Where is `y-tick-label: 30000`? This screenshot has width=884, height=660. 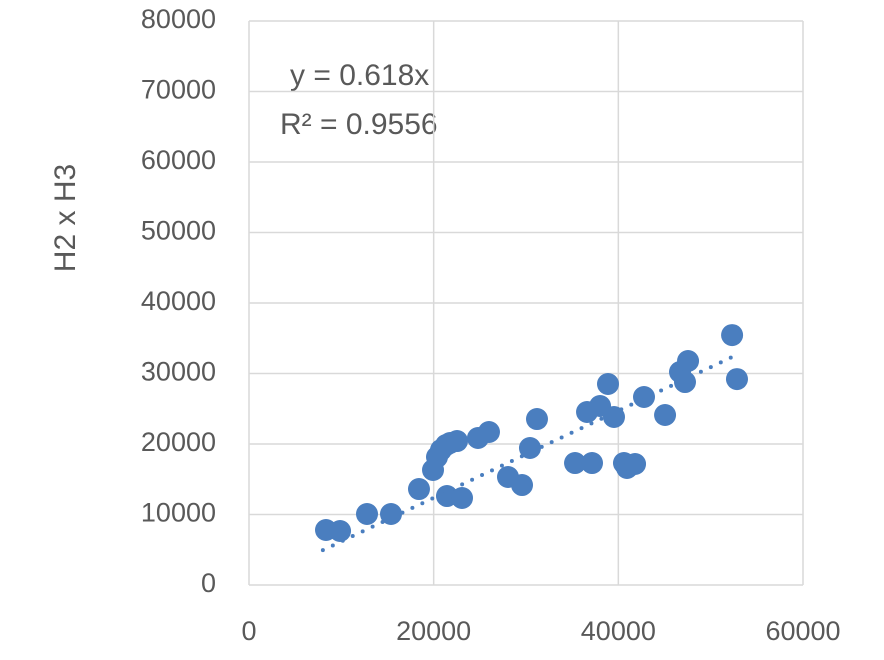 y-tick-label: 30000 is located at coordinates (178, 372).